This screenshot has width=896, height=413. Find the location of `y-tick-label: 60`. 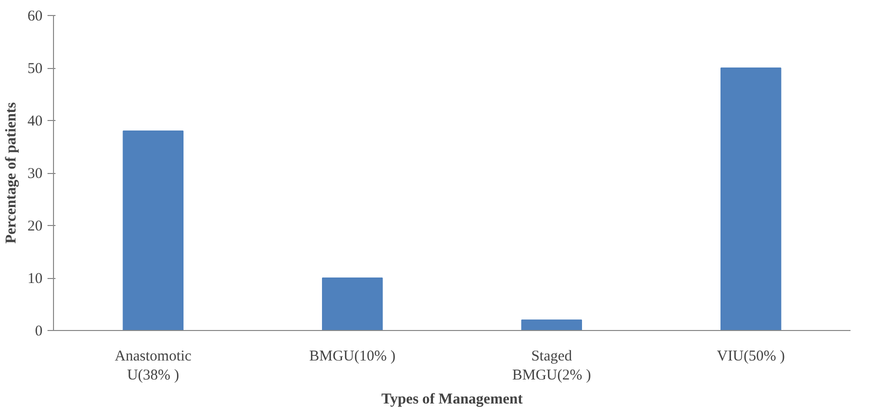

y-tick-label: 60 is located at coordinates (35, 16).